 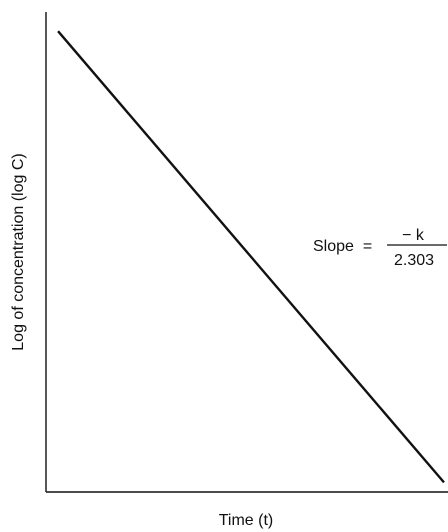 What do you see at coordinates (380, 248) in the screenshot?
I see `slope-annotation: Slope = − k 2.303` at bounding box center [380, 248].